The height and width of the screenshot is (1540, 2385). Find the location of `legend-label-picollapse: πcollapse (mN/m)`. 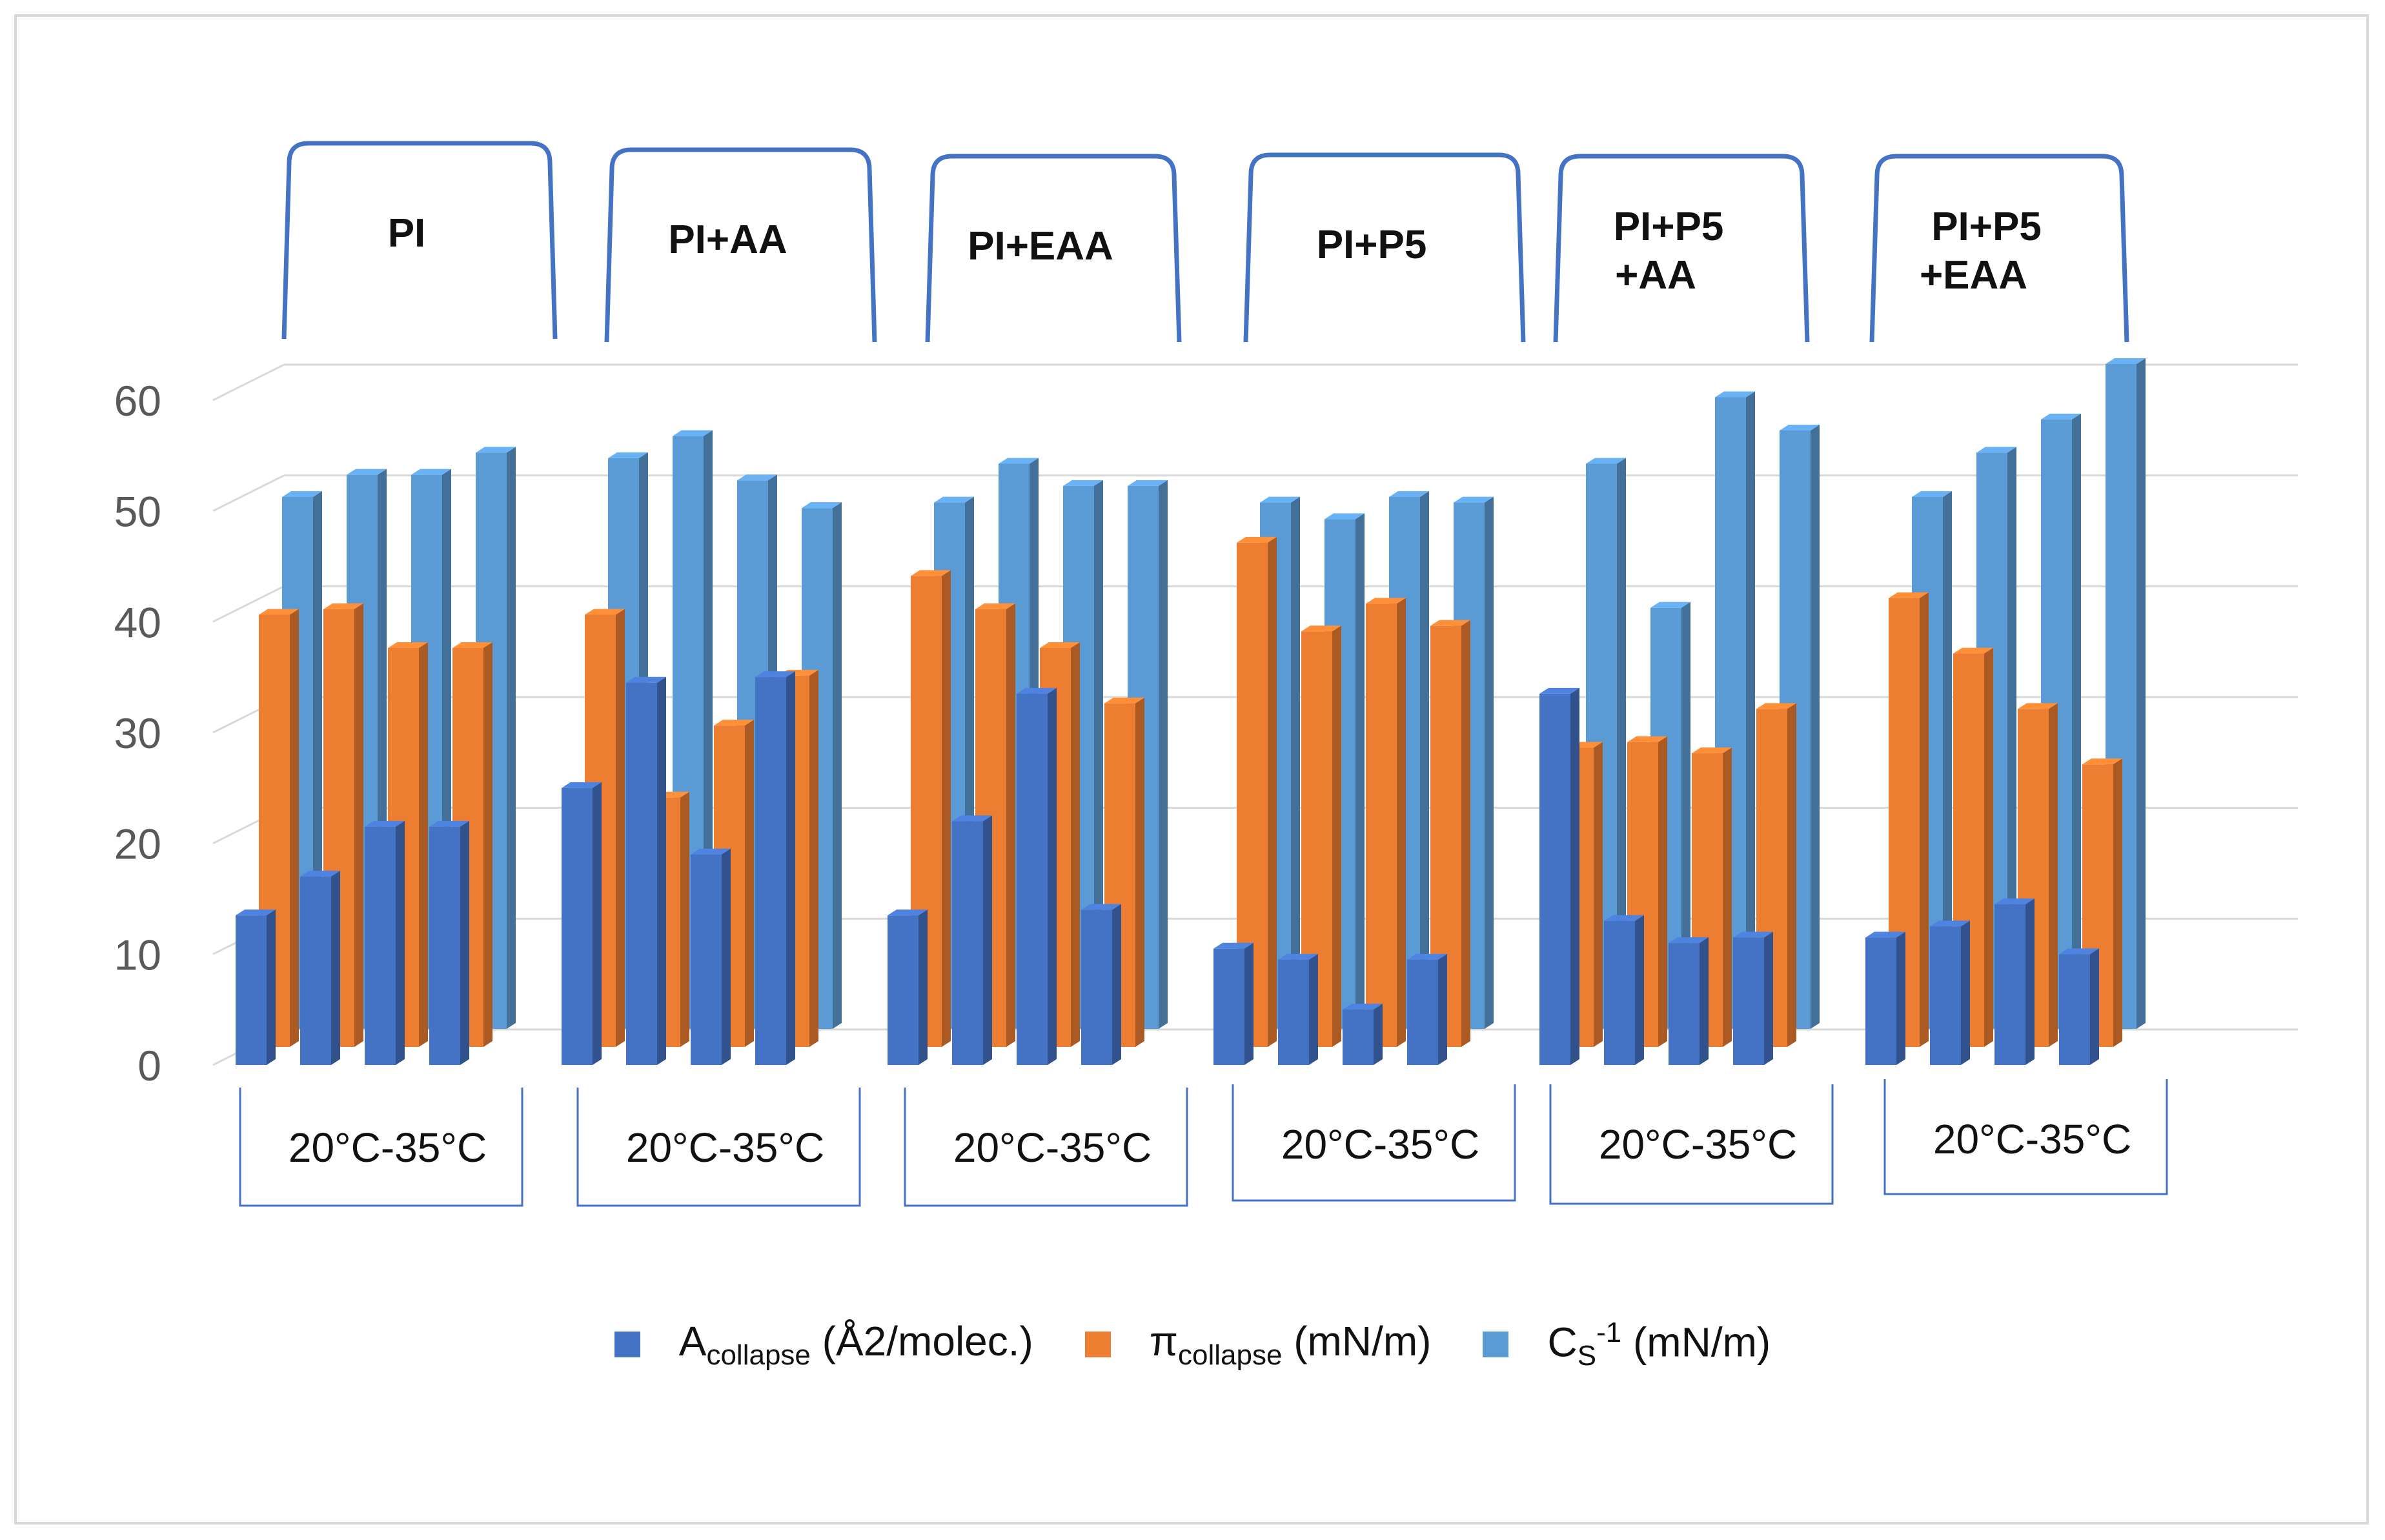

legend-label-picollapse: πcollapse (mN/m) is located at coordinates (1290, 1344).